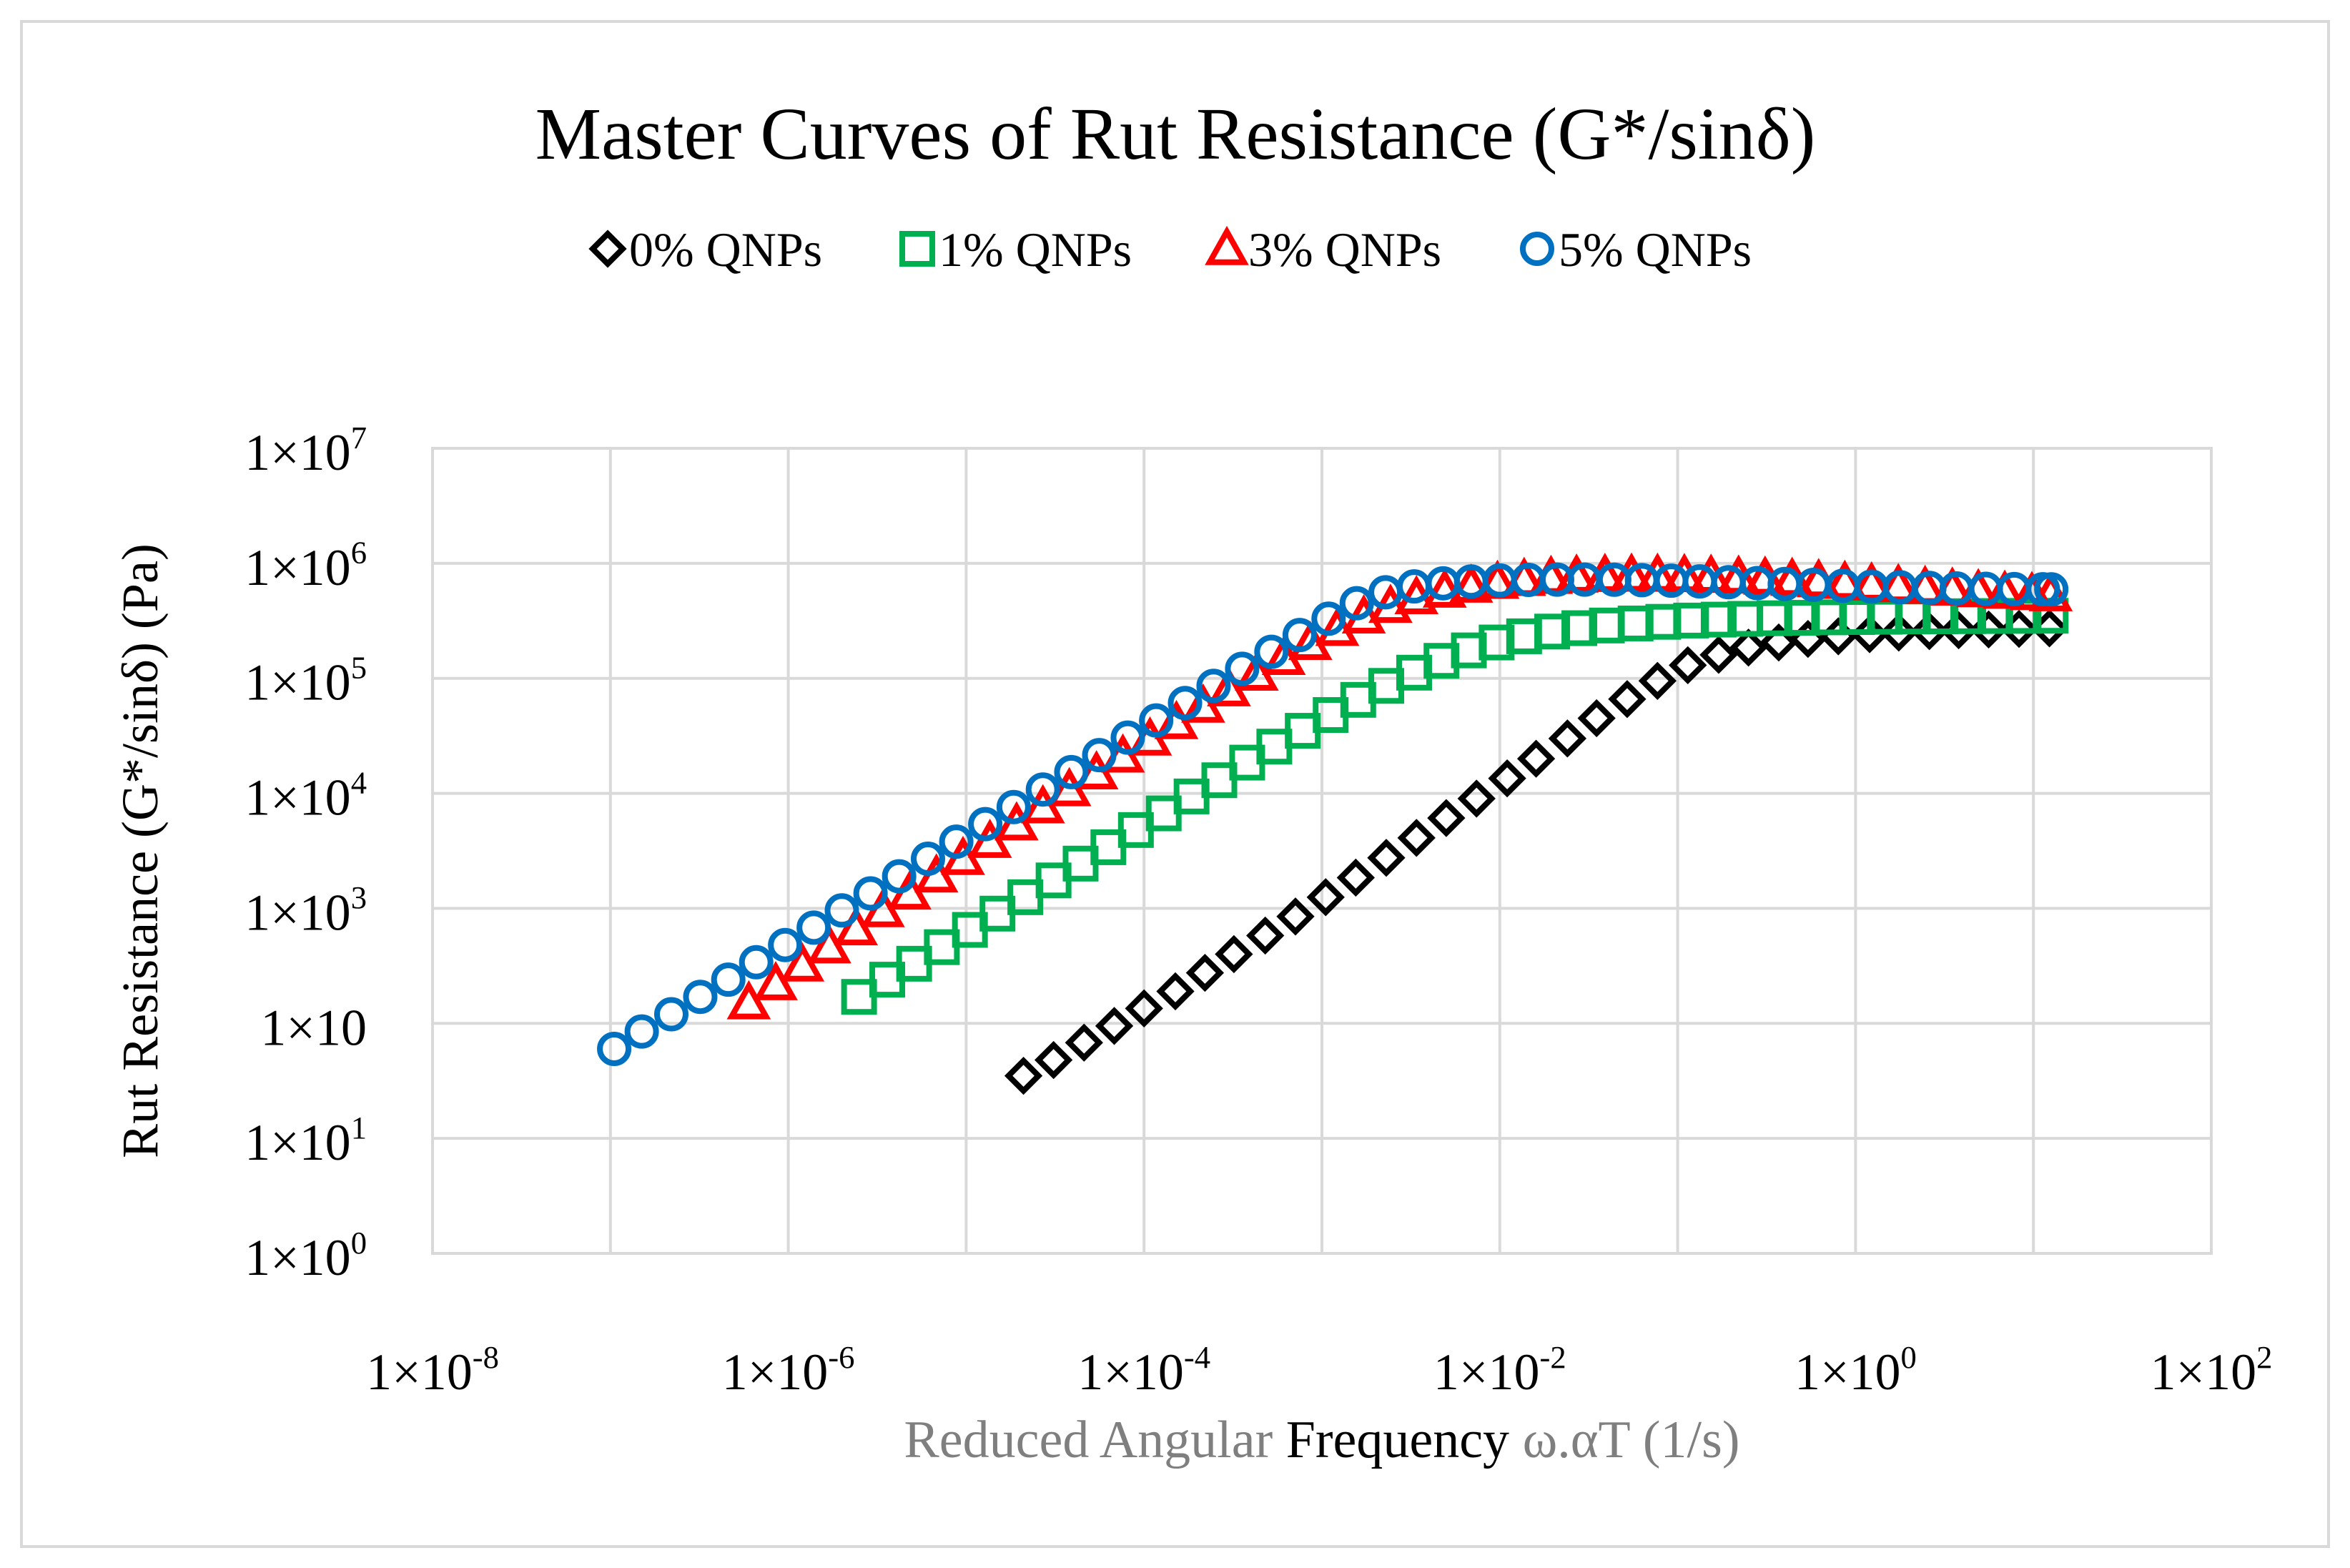 This screenshot has width=2350, height=1568. I want to click on x-tick-label: 1×10⁻⁸, so click(432, 1370).